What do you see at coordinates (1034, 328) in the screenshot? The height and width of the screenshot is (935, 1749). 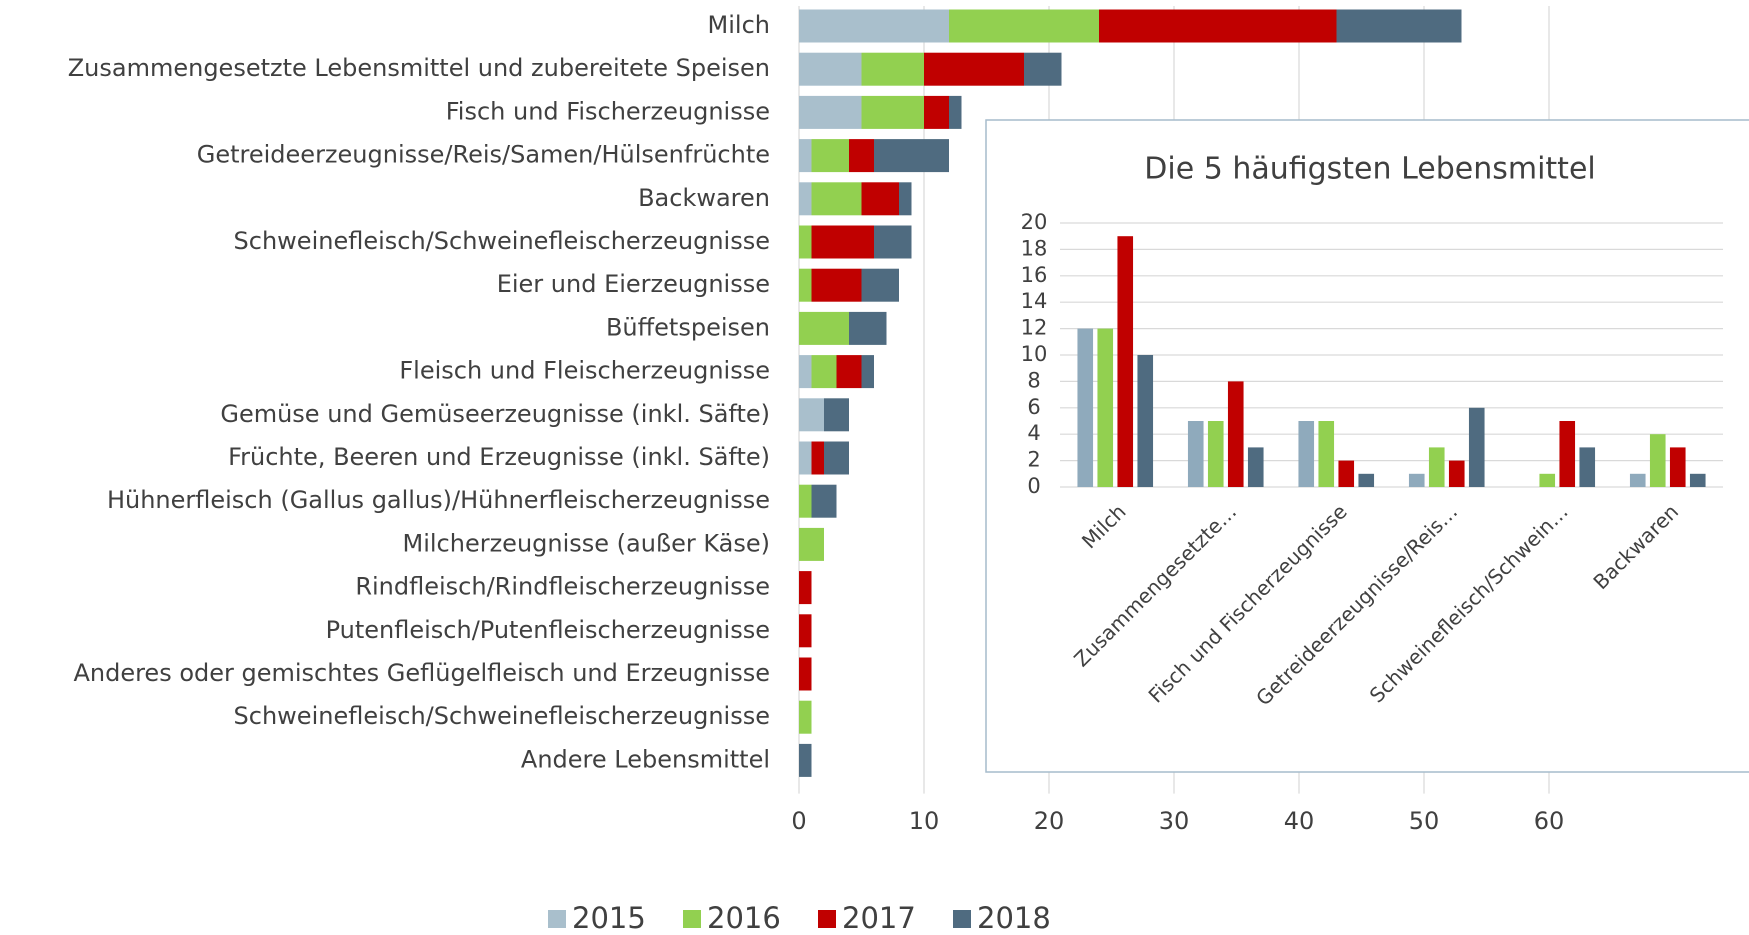 I see `y-tick-label: 12` at bounding box center [1034, 328].